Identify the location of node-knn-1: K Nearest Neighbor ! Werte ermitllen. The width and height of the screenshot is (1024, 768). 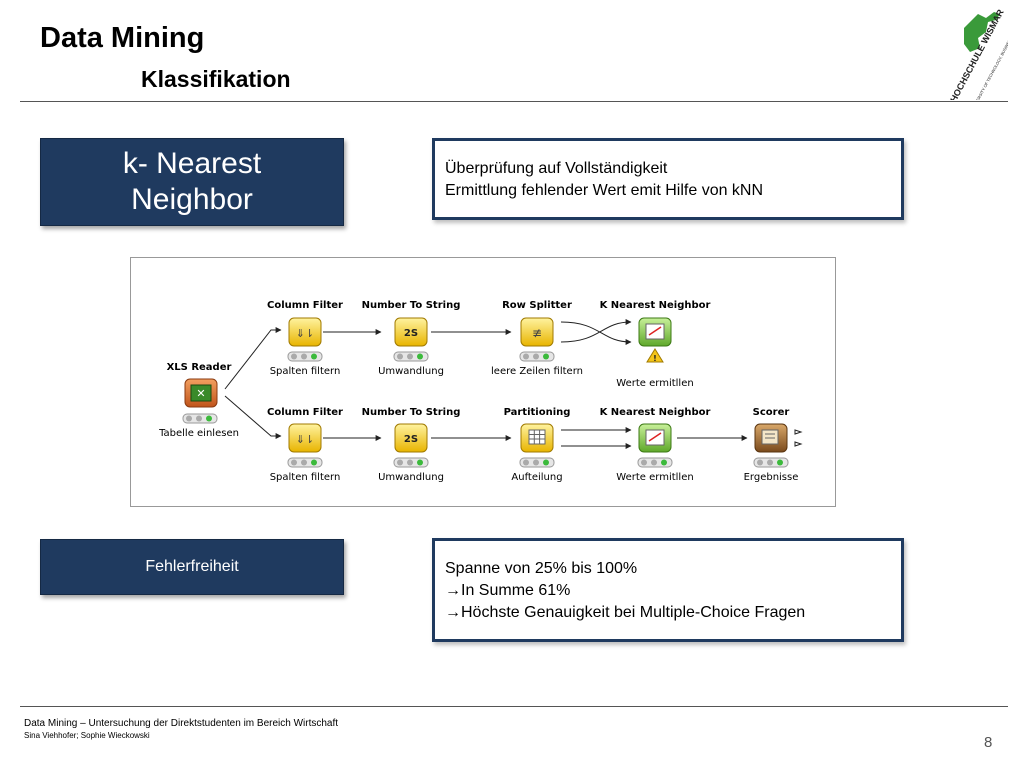
(655, 344).